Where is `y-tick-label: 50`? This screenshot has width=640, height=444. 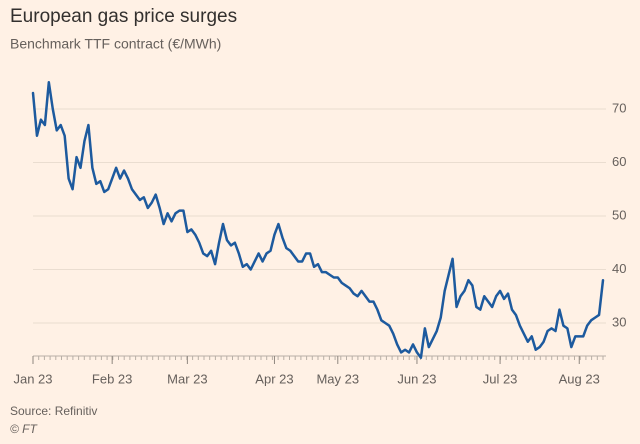
y-tick-label: 50 is located at coordinates (619, 214).